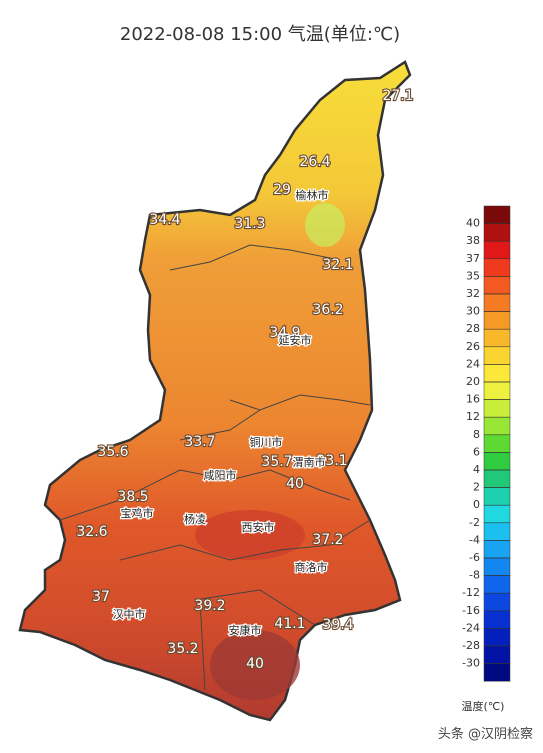 This screenshot has width=543, height=753. I want to click on temperature-label: 35.7, so click(276, 462).